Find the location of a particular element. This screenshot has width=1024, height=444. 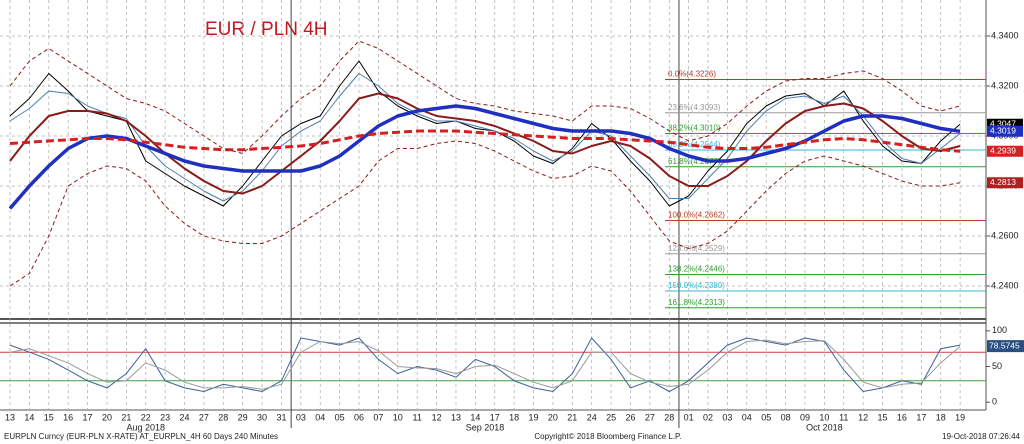

last-value-box is located at coordinates (1005, 346).